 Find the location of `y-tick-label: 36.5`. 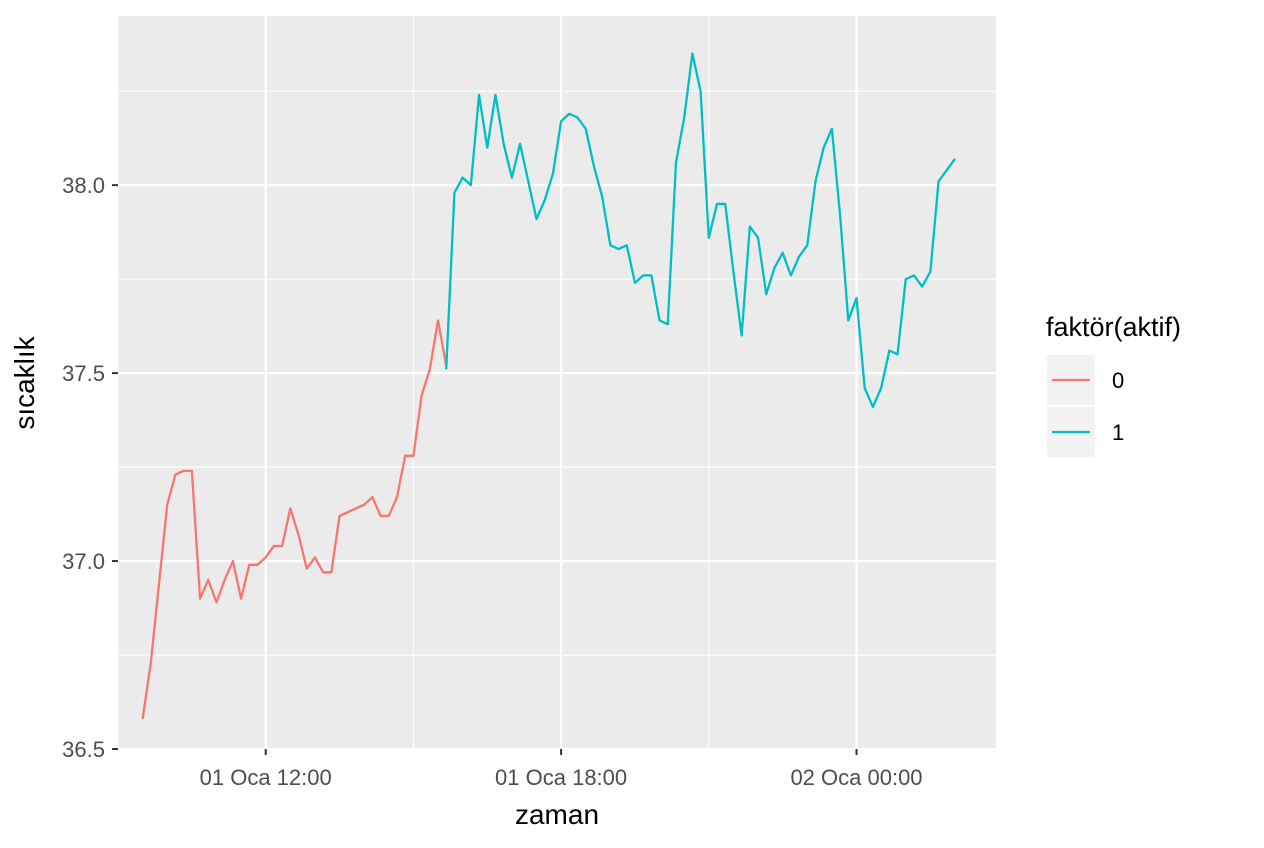

y-tick-label: 36.5 is located at coordinates (83, 749).